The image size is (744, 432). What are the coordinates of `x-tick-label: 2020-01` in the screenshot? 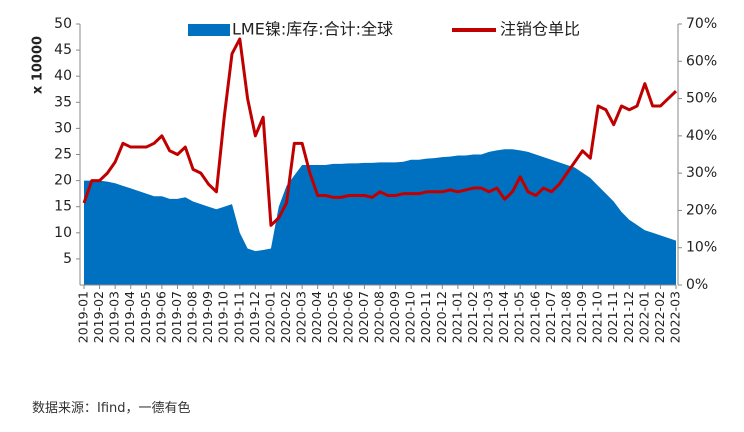 It's located at (269, 317).